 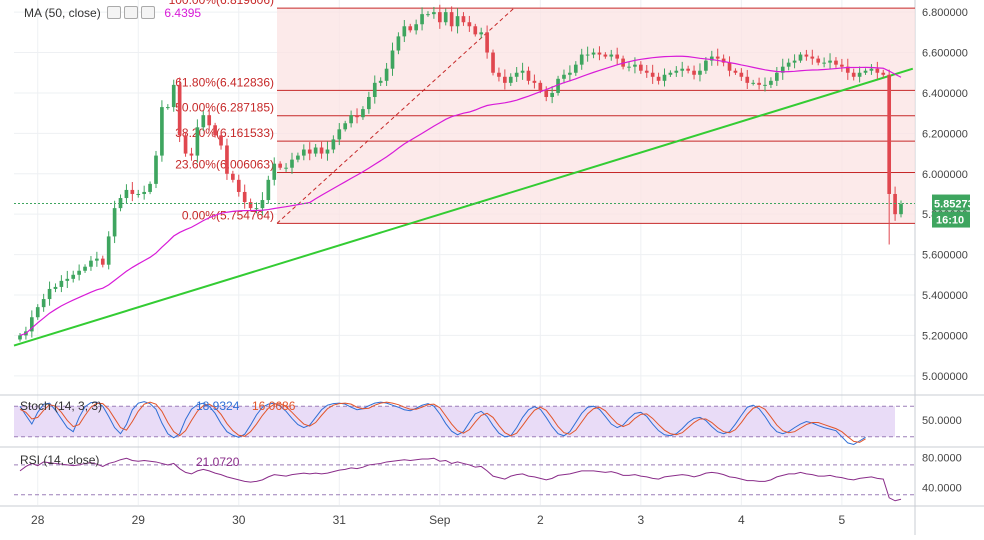 I want to click on time-tick-label: 29, so click(x=139, y=520).